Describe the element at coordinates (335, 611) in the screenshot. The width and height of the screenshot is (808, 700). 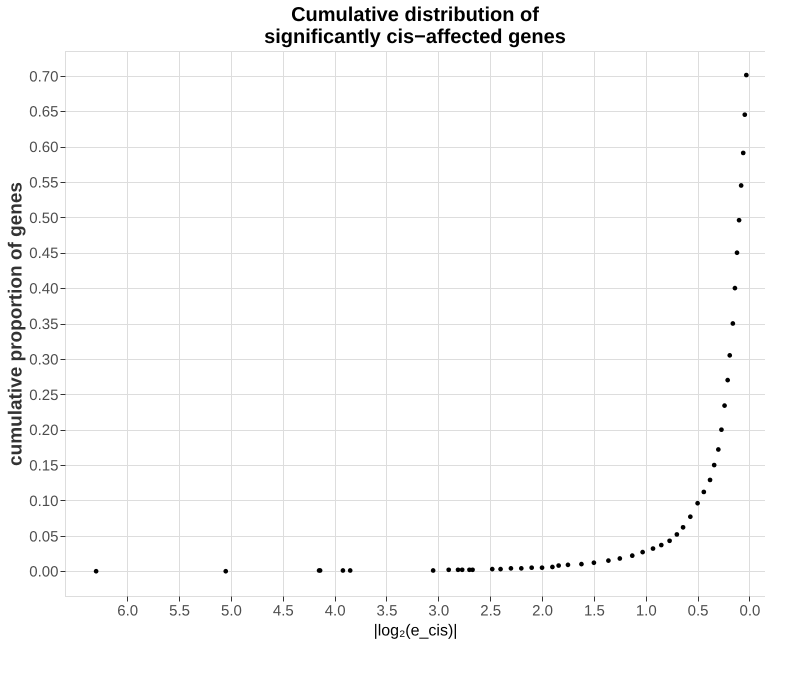
I see `x-tick-label: 4.0` at that location.